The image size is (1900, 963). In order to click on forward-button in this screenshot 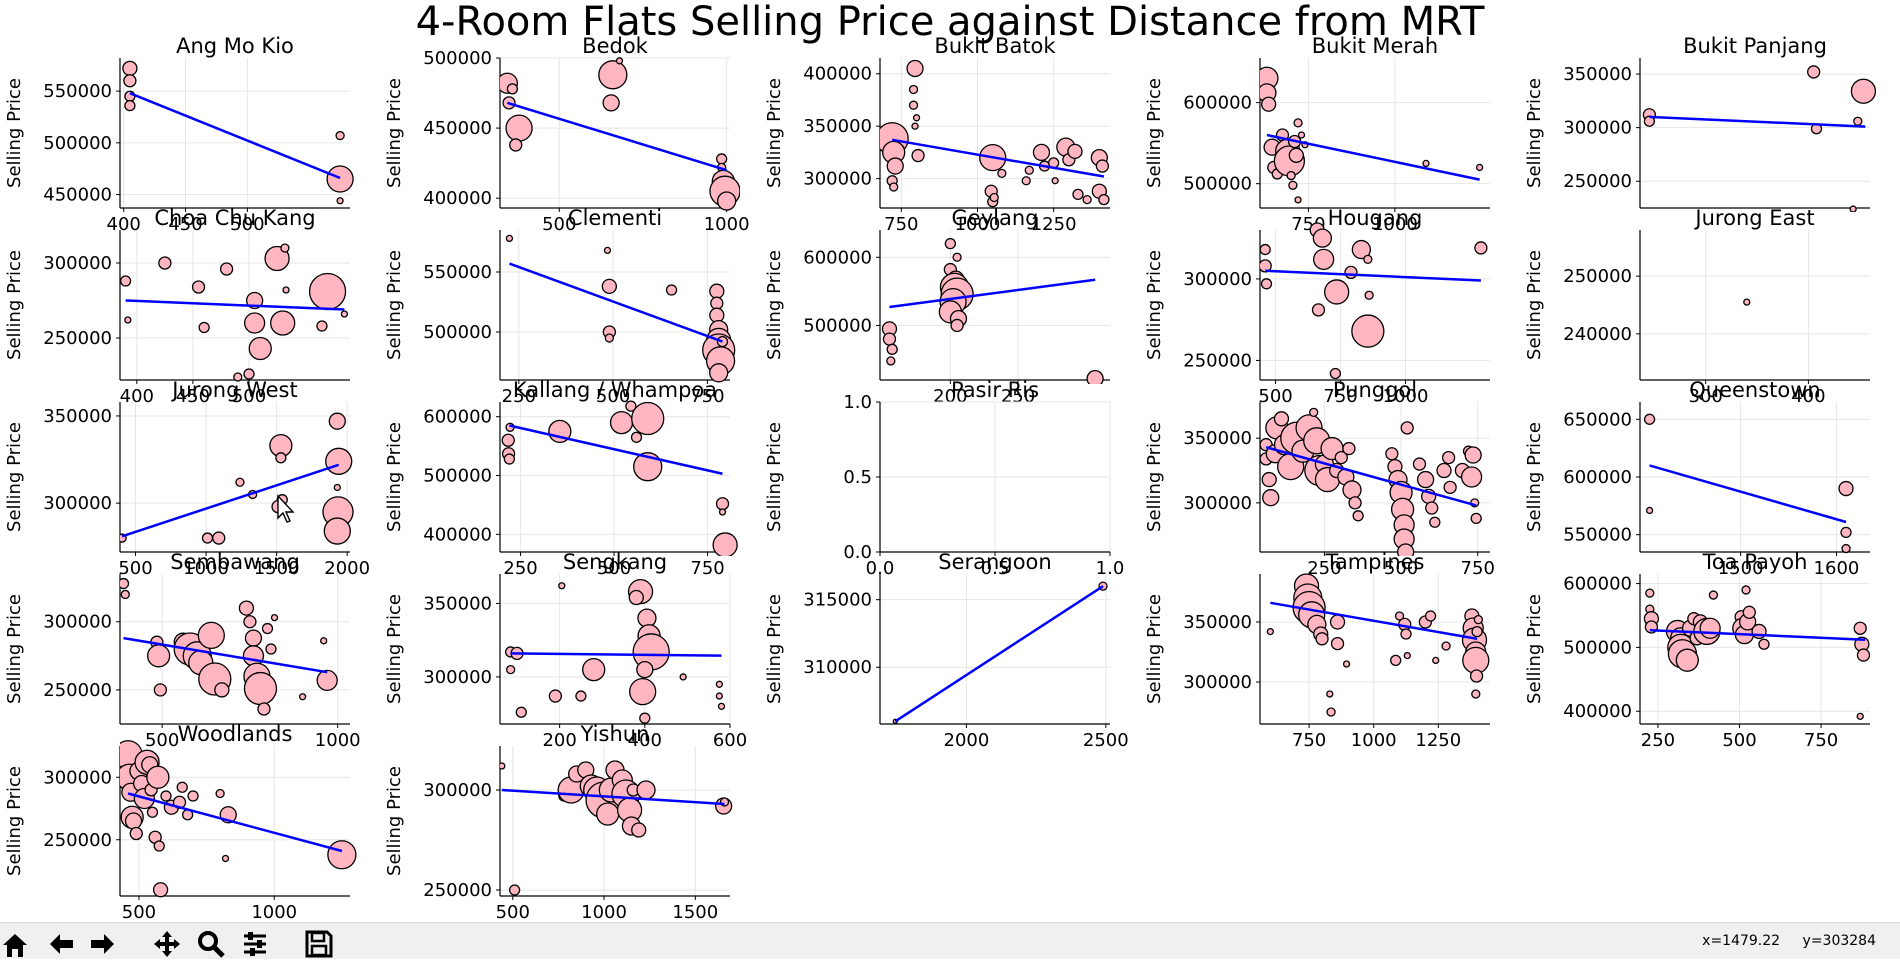, I will do `click(103, 944)`.